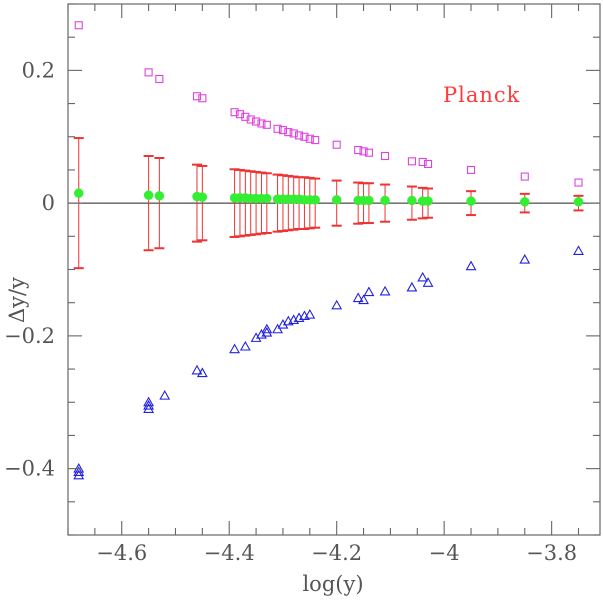 Image resolution: width=603 pixels, height=601 pixels. Describe the element at coordinates (444, 553) in the screenshot. I see `x-tick-label: −4` at that location.